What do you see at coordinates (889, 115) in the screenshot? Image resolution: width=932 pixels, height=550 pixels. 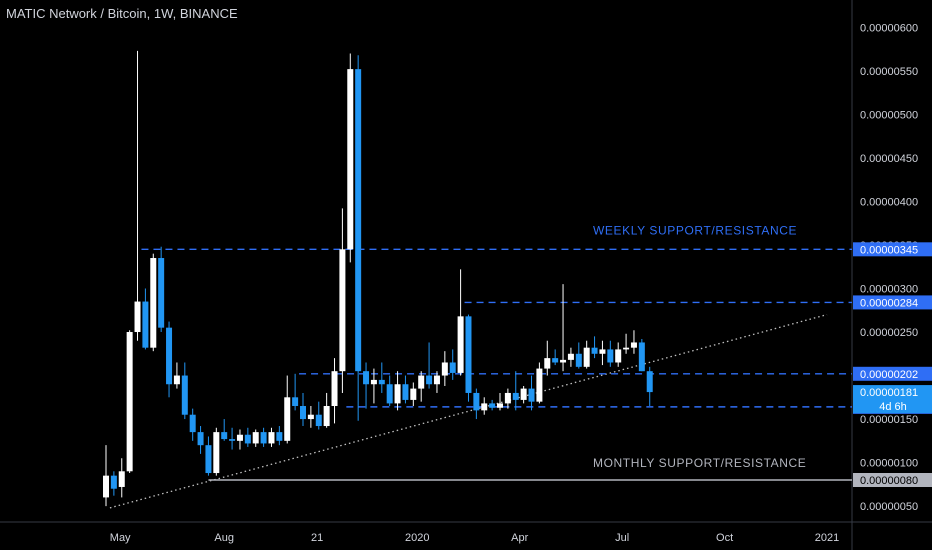 I see `y-tick-label: 0.00000500` at bounding box center [889, 115].